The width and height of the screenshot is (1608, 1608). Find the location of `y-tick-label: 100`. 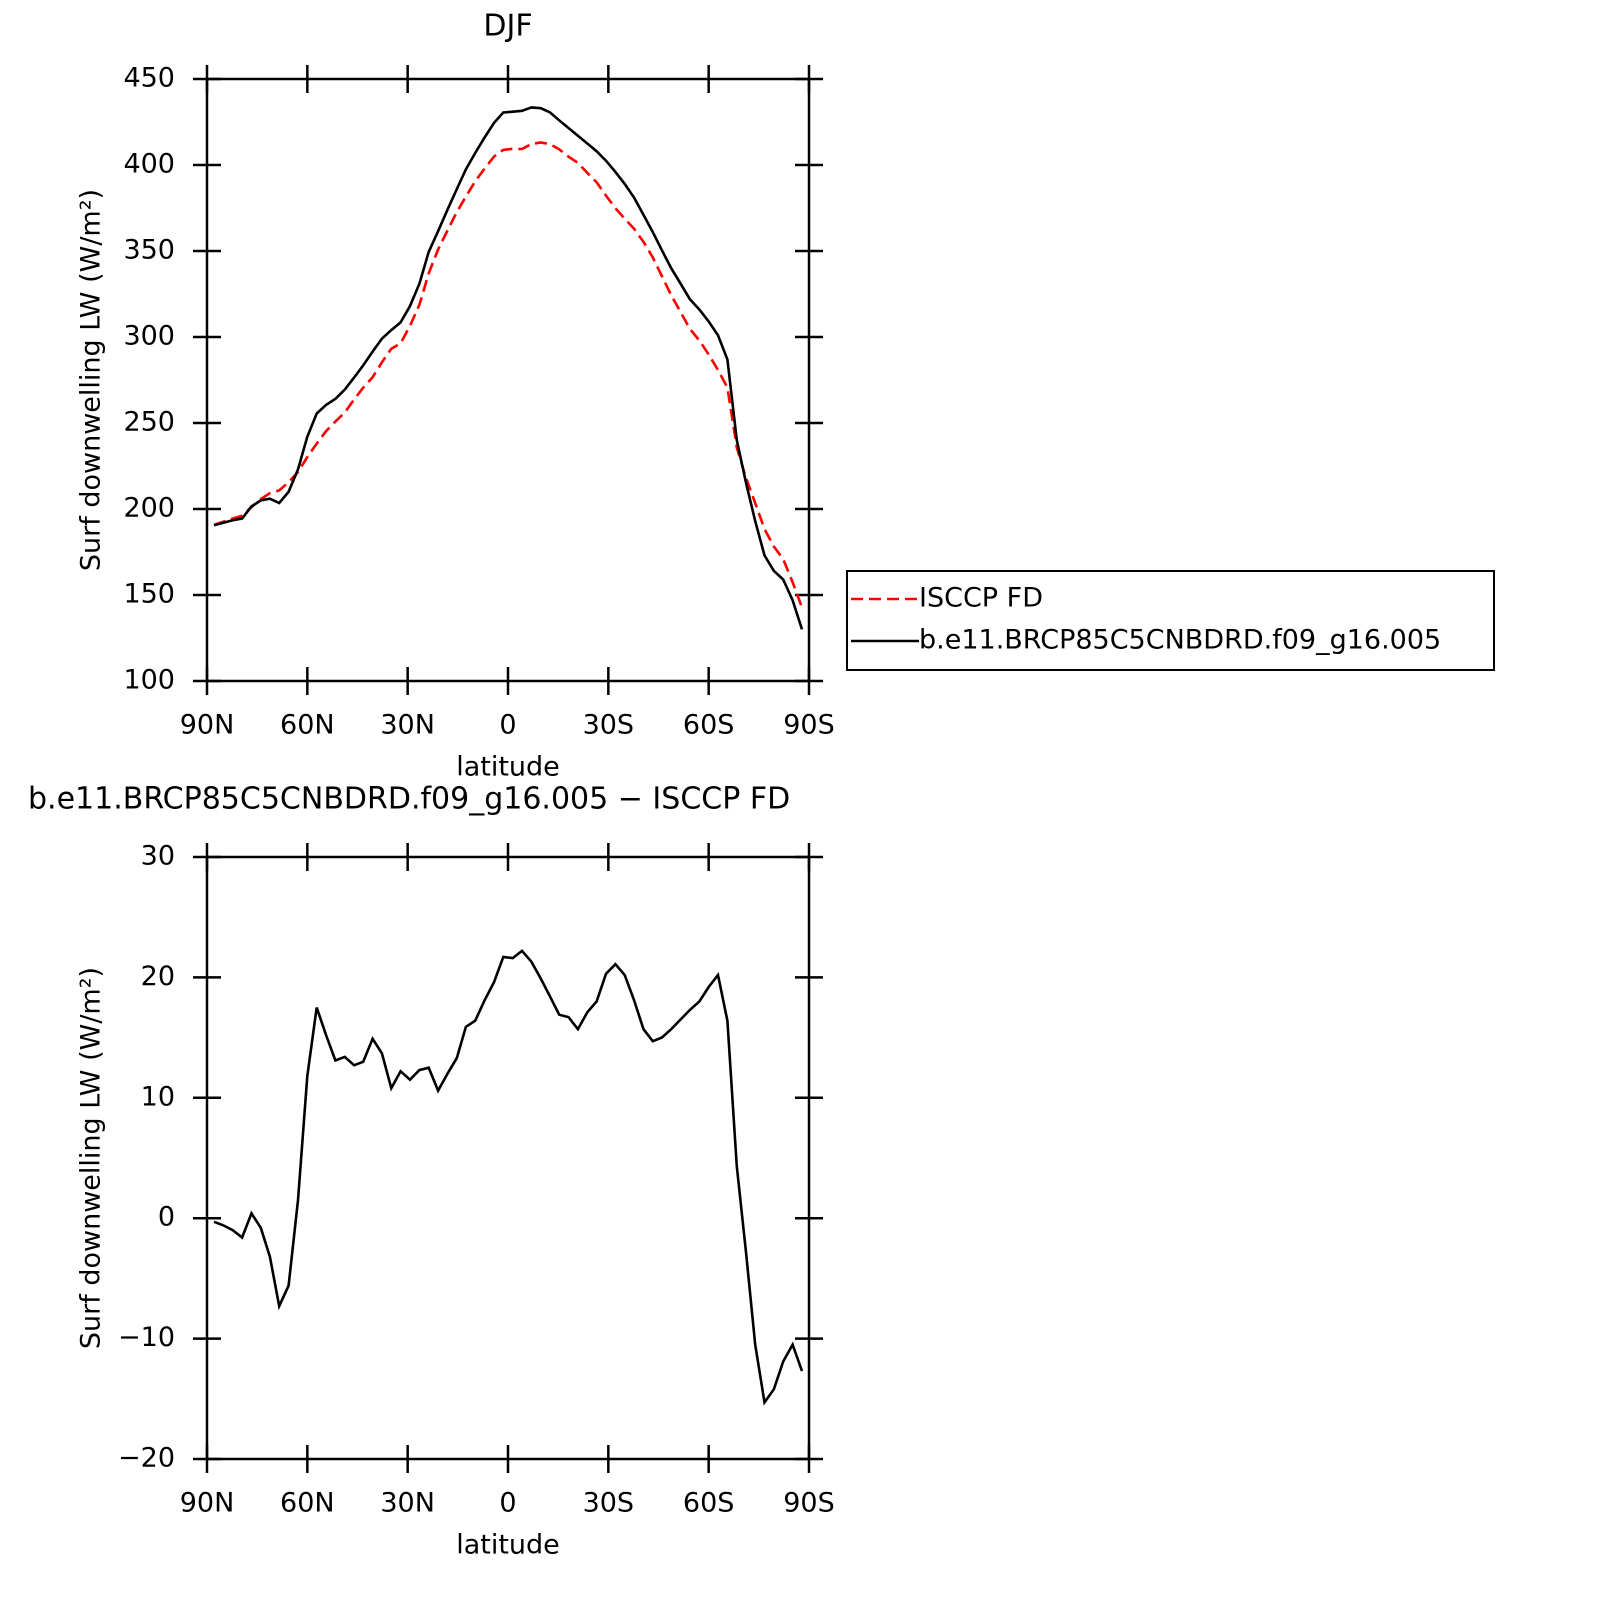

y-tick-label: 100 is located at coordinates (149, 680).